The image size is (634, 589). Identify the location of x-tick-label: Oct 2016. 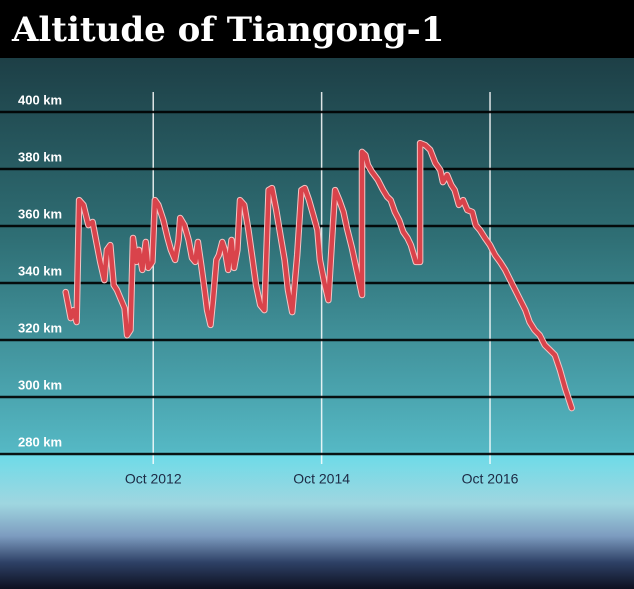
(490, 479).